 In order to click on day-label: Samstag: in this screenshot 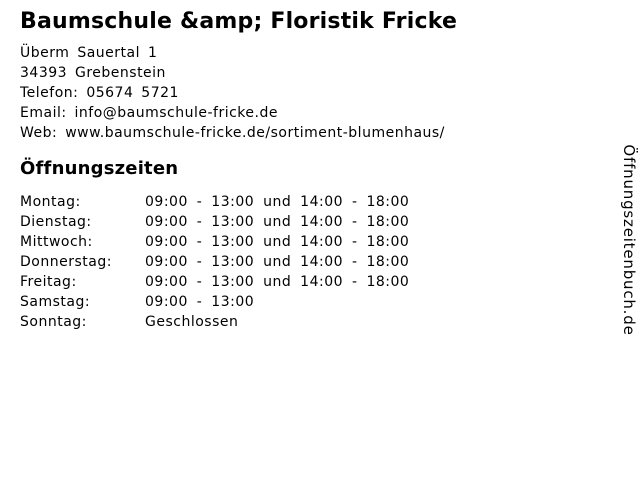, I will do `click(55, 302)`.